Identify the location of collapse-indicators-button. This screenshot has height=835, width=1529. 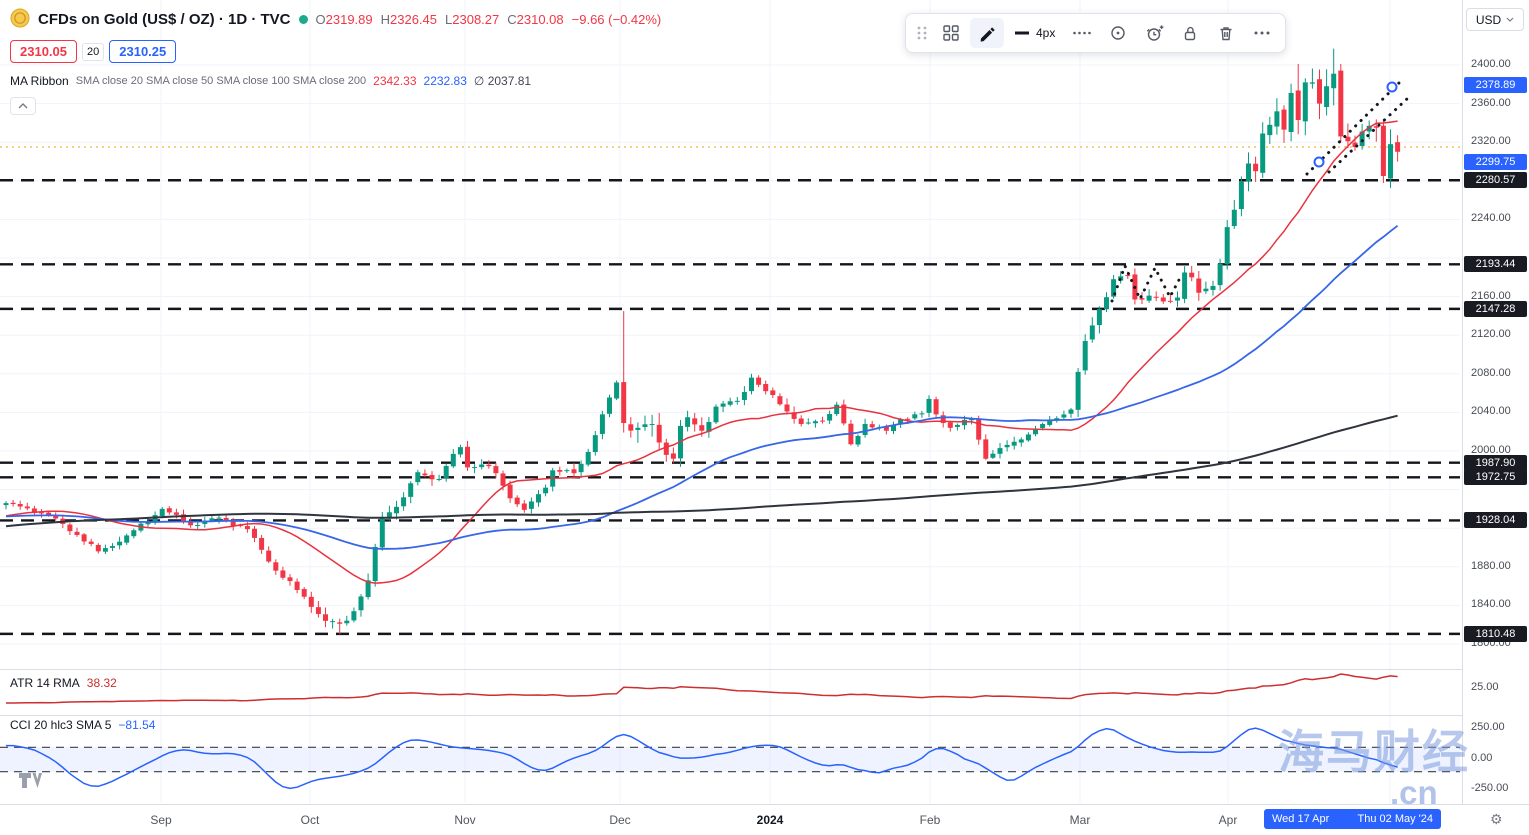
(23, 106).